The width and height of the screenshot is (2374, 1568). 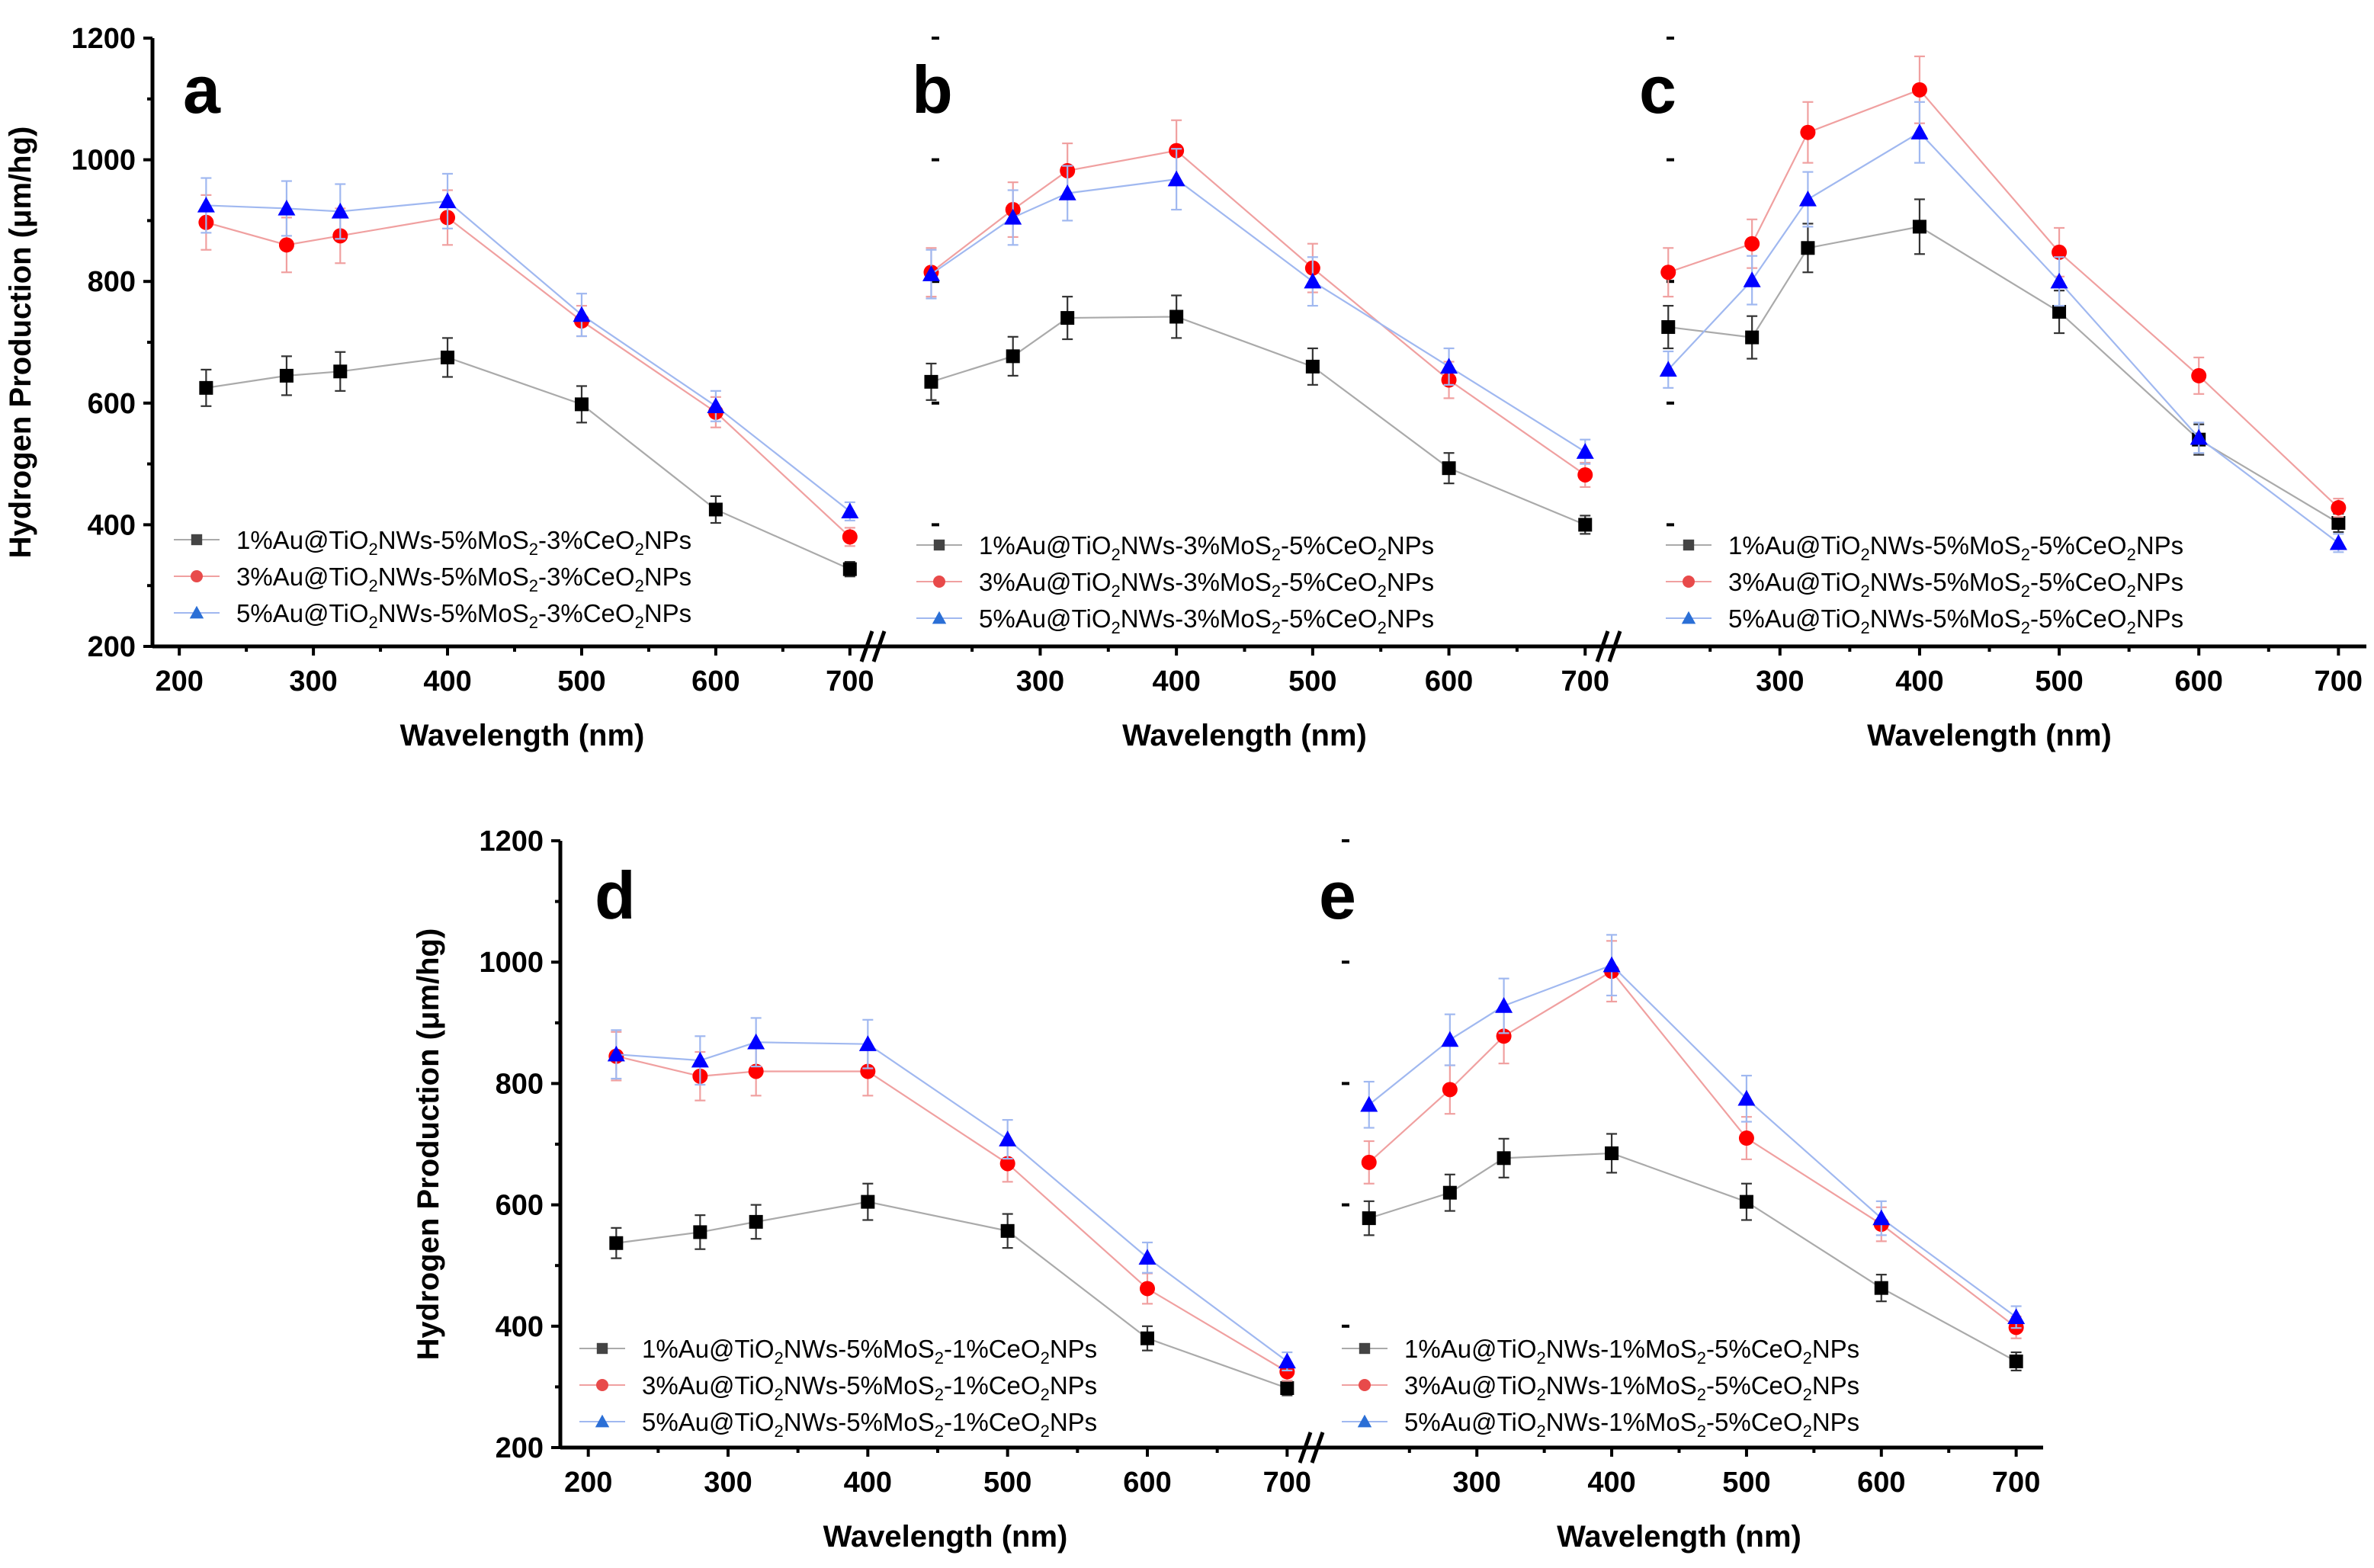 I want to click on legend-entry: 3%Au@TiO2NWs-5%MoS2-5%CeO2NPs, so click(x=1925, y=584).